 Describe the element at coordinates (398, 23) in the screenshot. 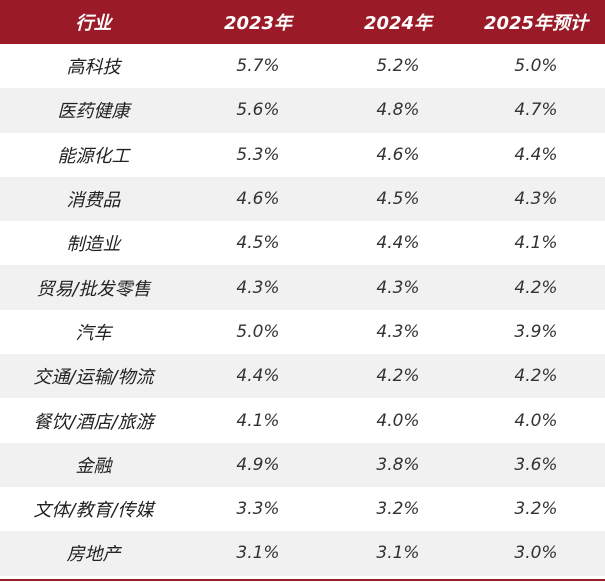

I see `header-2024: 2024年` at that location.